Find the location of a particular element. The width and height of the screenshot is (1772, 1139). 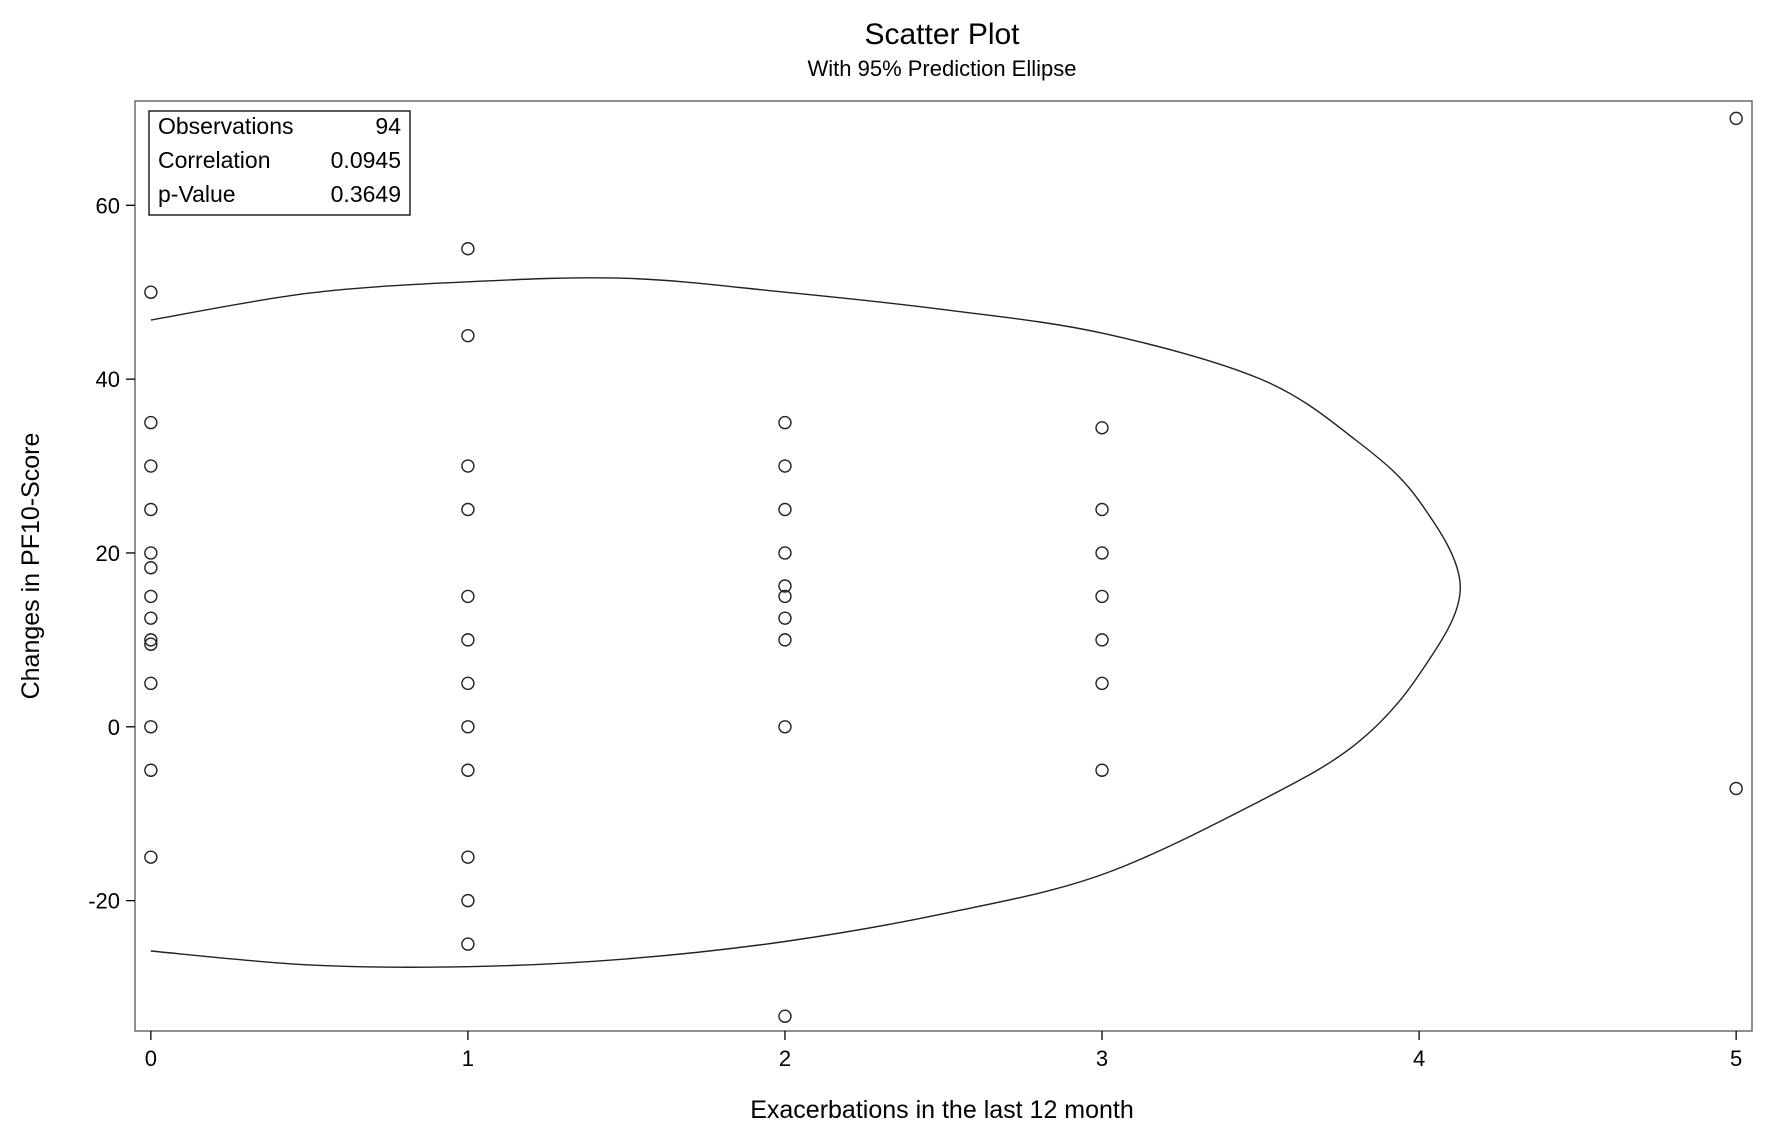

y-tick-label: 60 is located at coordinates (108, 205).